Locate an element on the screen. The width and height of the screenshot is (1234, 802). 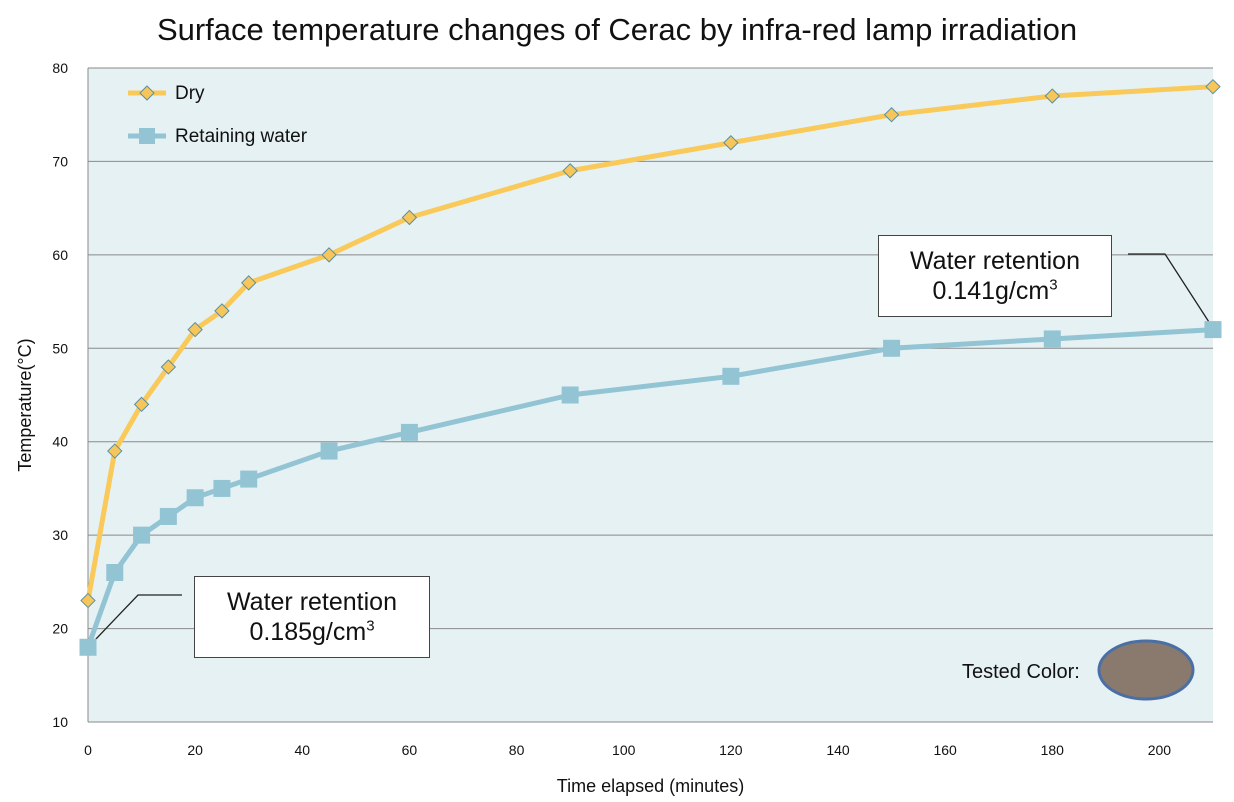
x-tick-labels: 0 20 40 60 80 100 120 140 160 180 200 is located at coordinates (627, 750).